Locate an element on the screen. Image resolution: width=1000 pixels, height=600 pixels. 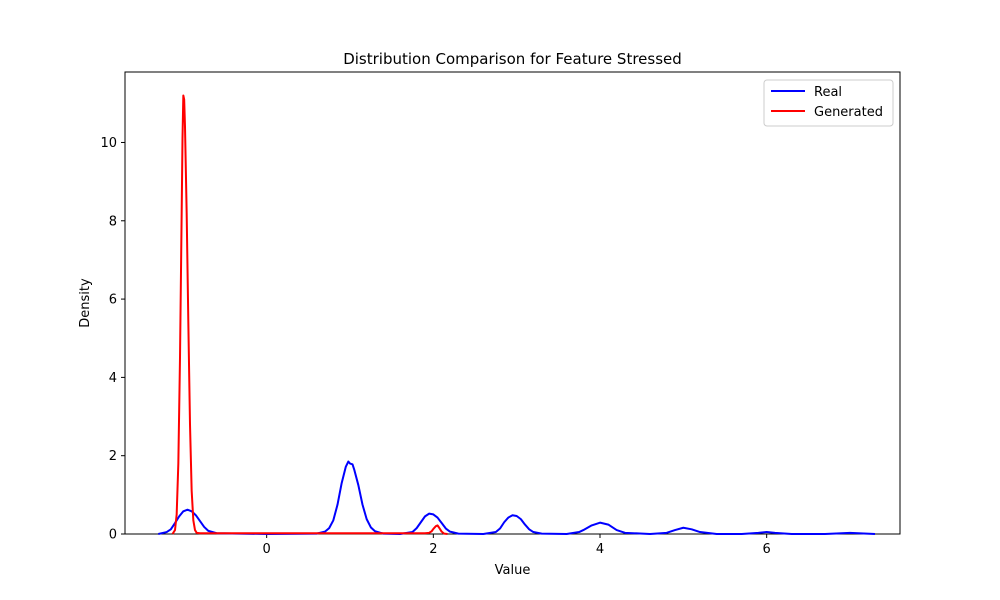
y-axis-label: Density is located at coordinates (85, 303).